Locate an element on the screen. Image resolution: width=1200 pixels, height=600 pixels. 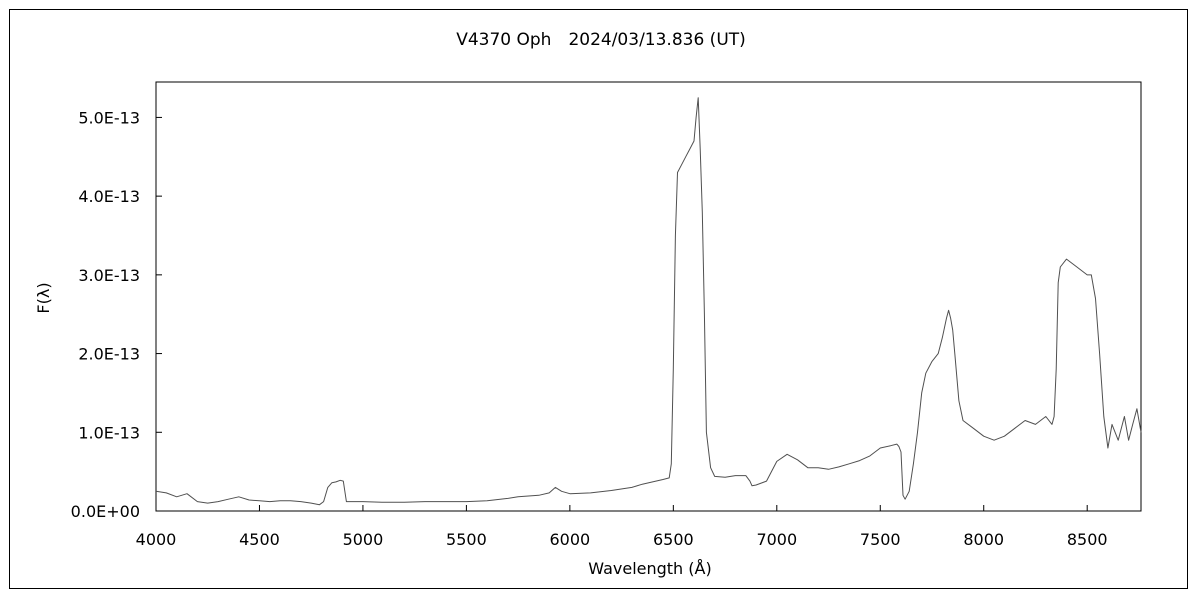
y-tick-label: 4.0E-13 is located at coordinates (109, 196).